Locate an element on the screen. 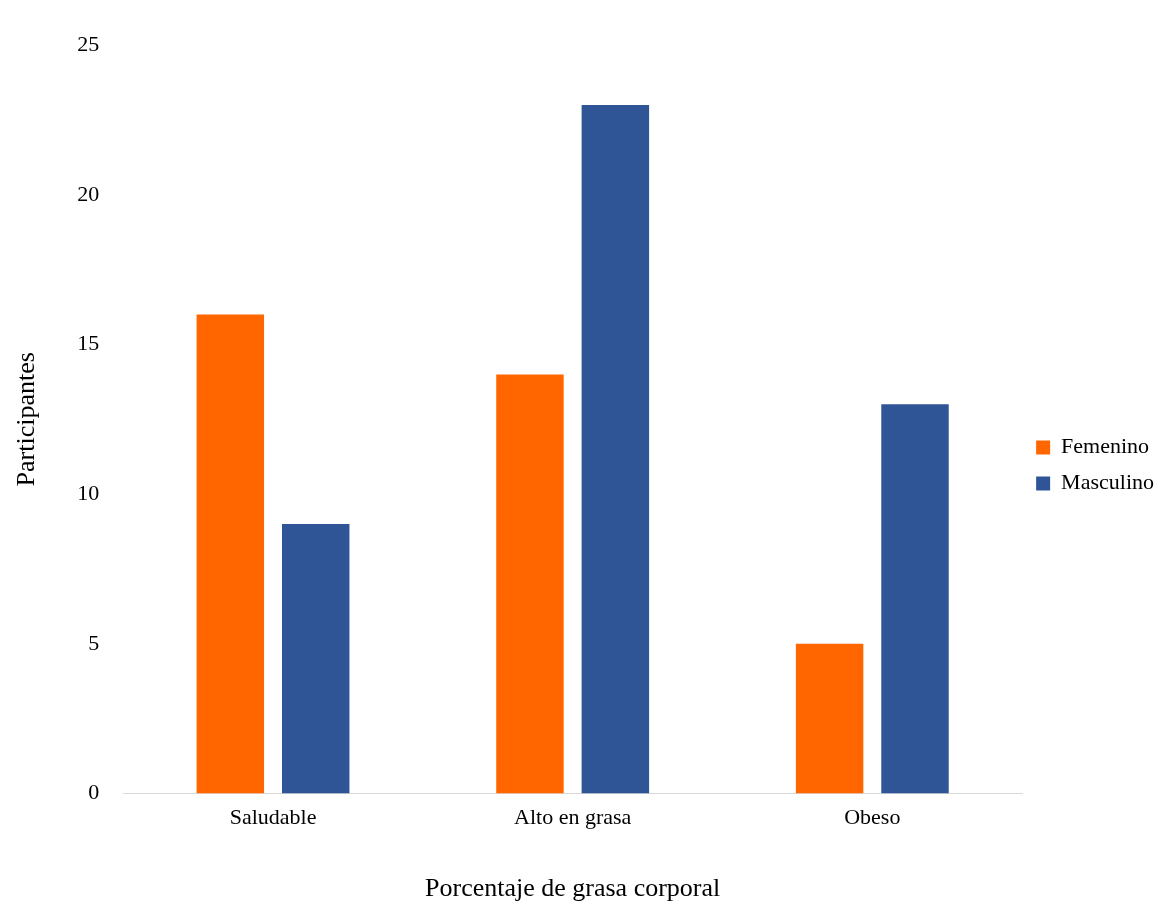 The image size is (1176, 924). y-tick-label: 0 is located at coordinates (94, 792).